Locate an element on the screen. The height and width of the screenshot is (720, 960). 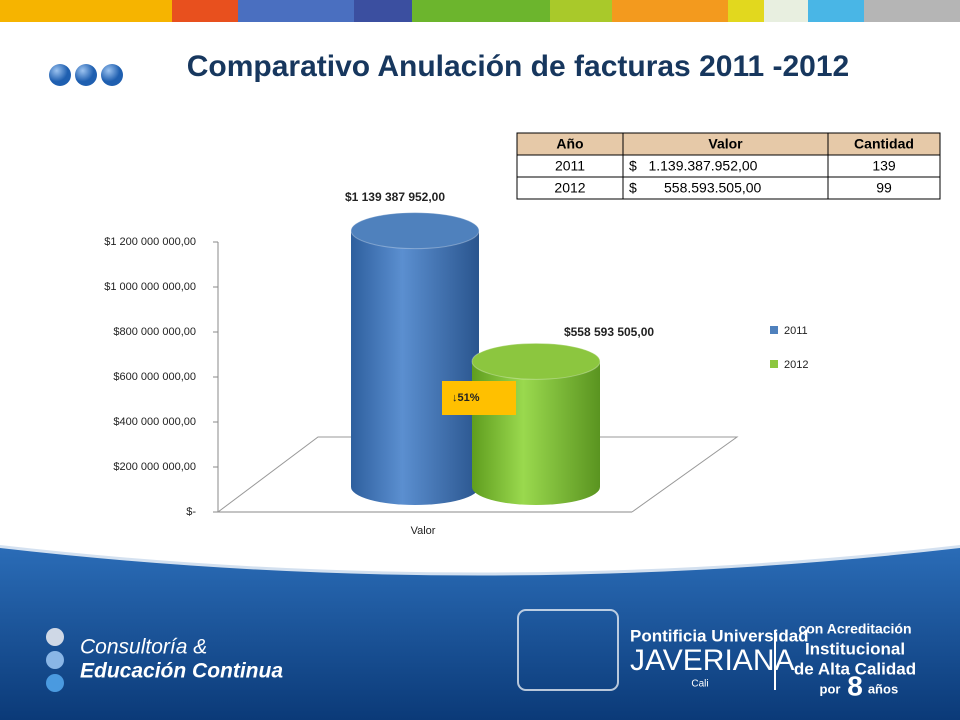
y-tick-label: $400 000 000,00 is located at coordinates (154, 422).